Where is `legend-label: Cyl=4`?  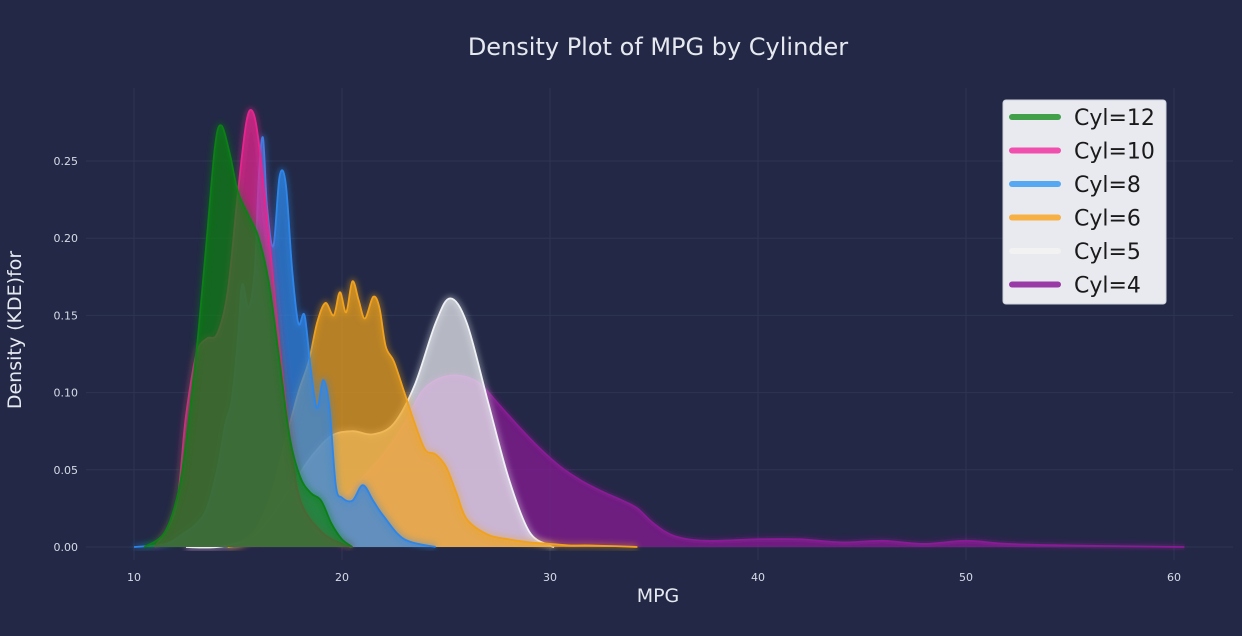
legend-label: Cyl=4 is located at coordinates (1107, 286).